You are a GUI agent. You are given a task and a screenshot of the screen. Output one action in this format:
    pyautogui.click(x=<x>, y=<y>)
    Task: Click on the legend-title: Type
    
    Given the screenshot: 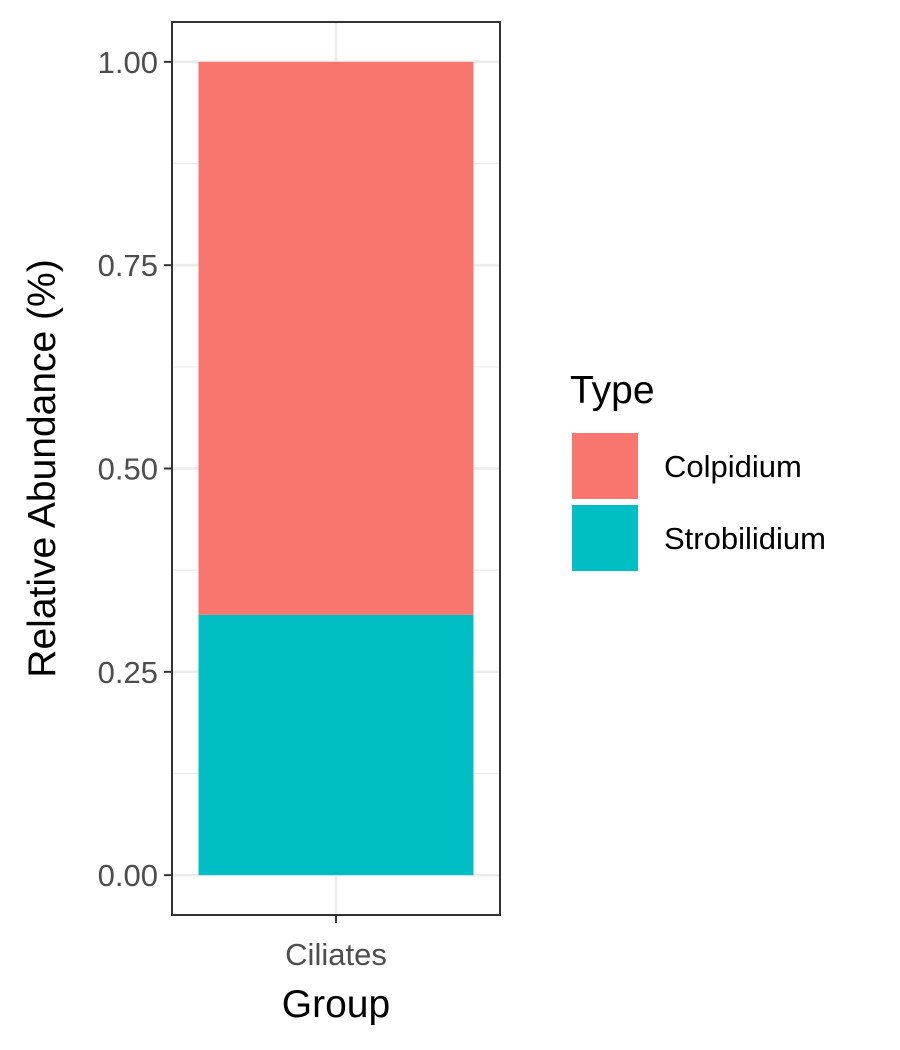 What is the action you would take?
    pyautogui.click(x=612, y=390)
    